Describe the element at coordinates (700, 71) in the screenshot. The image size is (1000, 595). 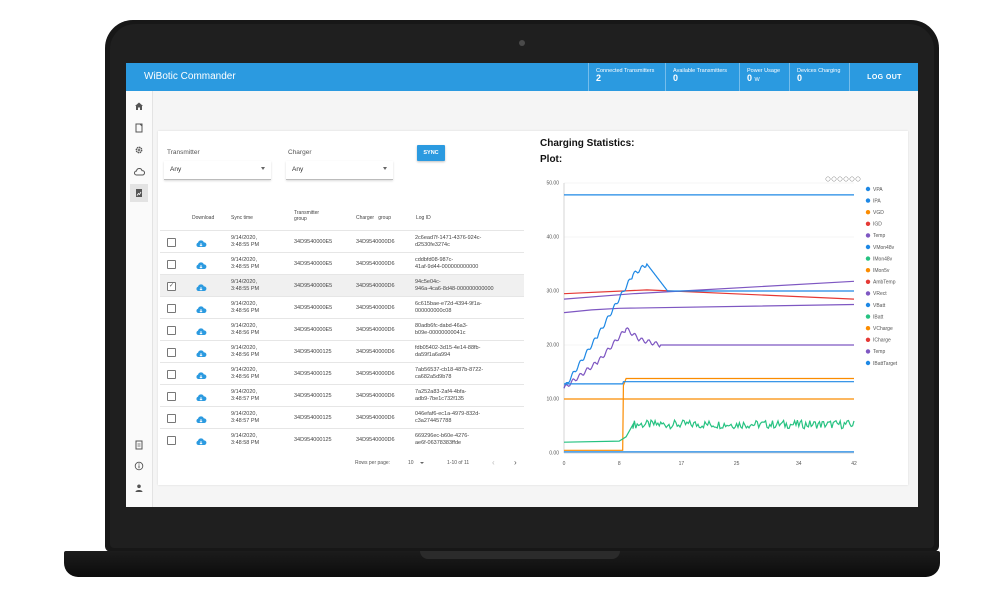
I see `stat-label: Available Transmitters` at that location.